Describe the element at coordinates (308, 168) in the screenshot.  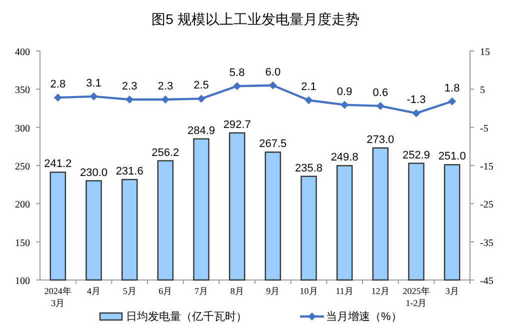
I see `data-label: 235.8` at that location.